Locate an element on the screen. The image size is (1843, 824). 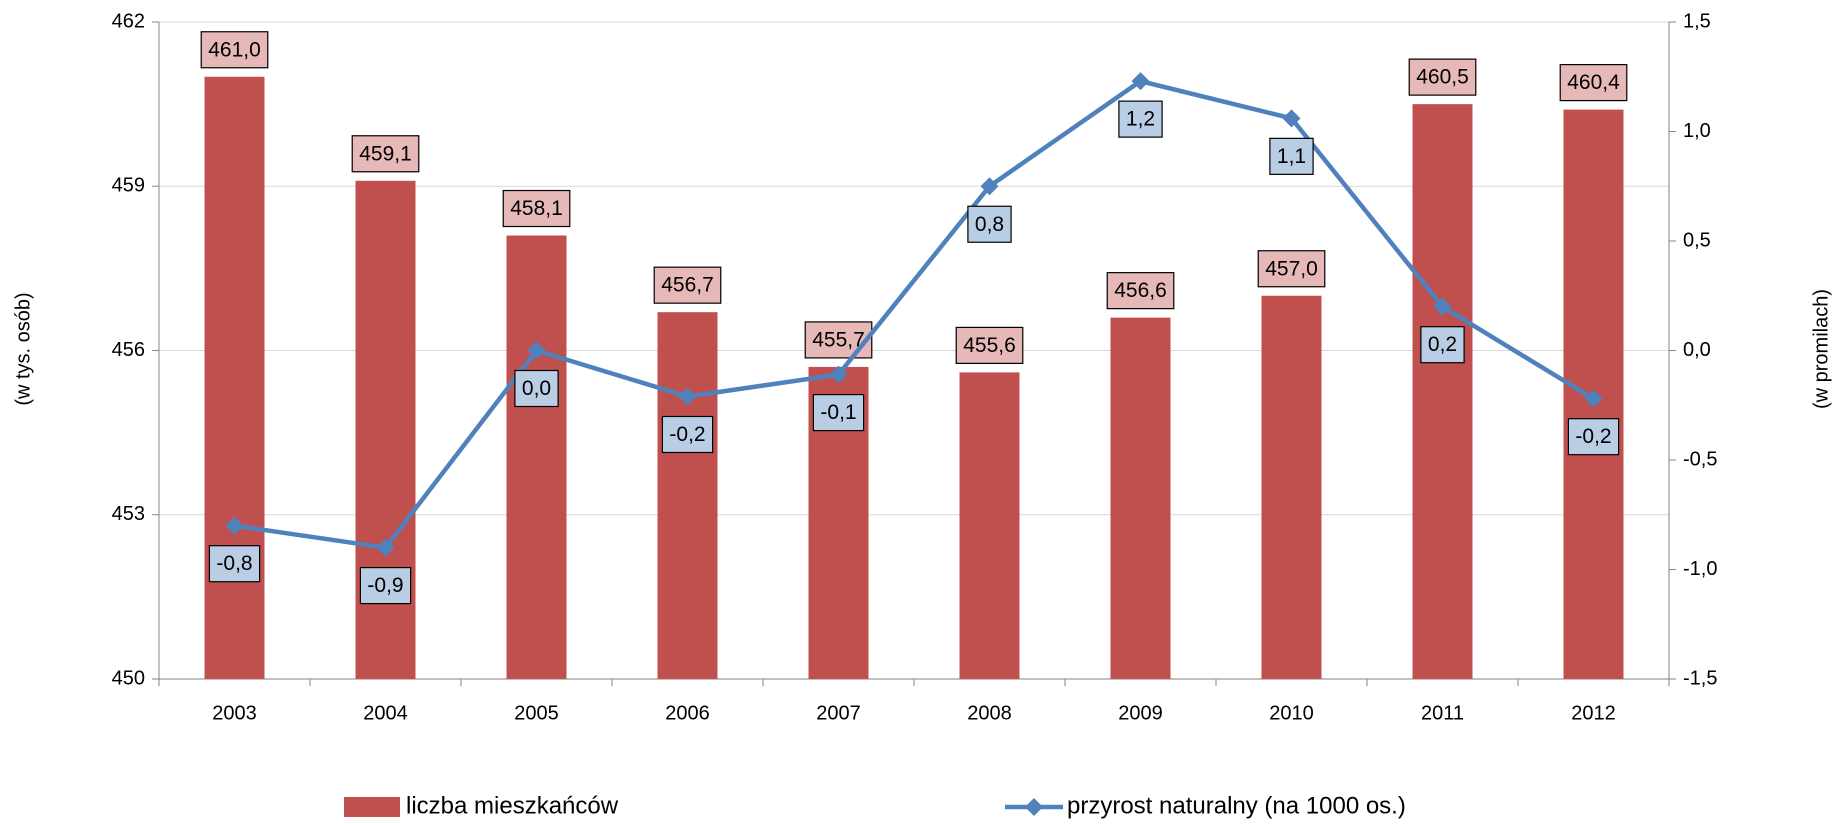
data-label: -0,1 is located at coordinates (838, 412).